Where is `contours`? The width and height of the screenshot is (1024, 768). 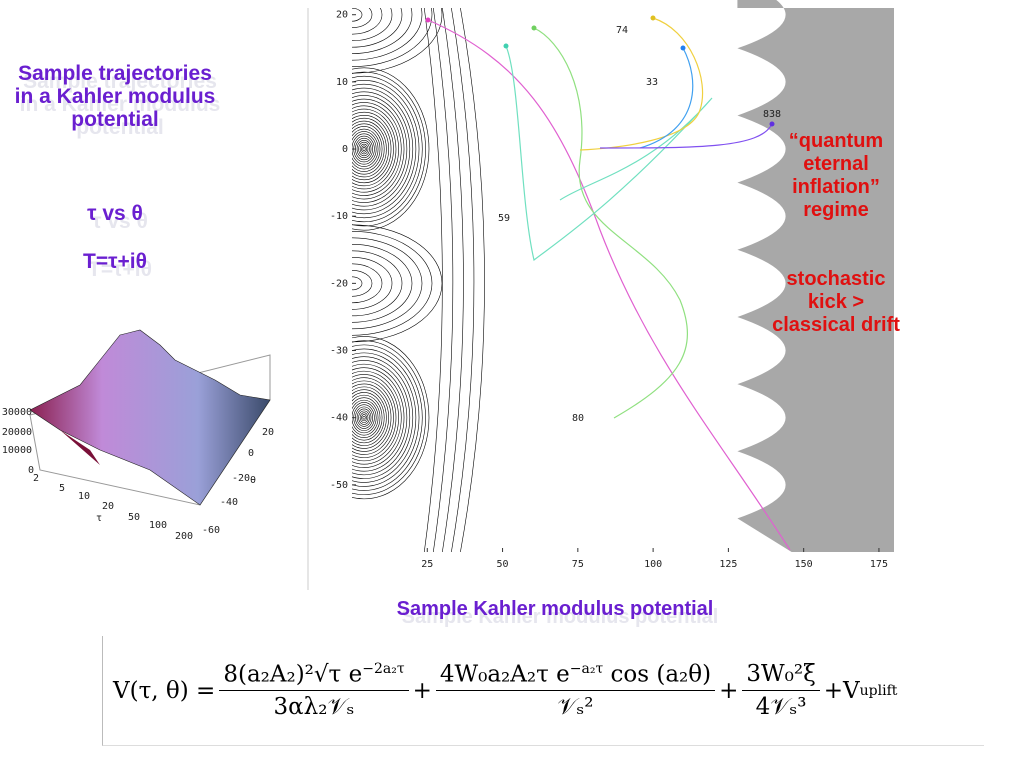
contours is located at coordinates (418, 280).